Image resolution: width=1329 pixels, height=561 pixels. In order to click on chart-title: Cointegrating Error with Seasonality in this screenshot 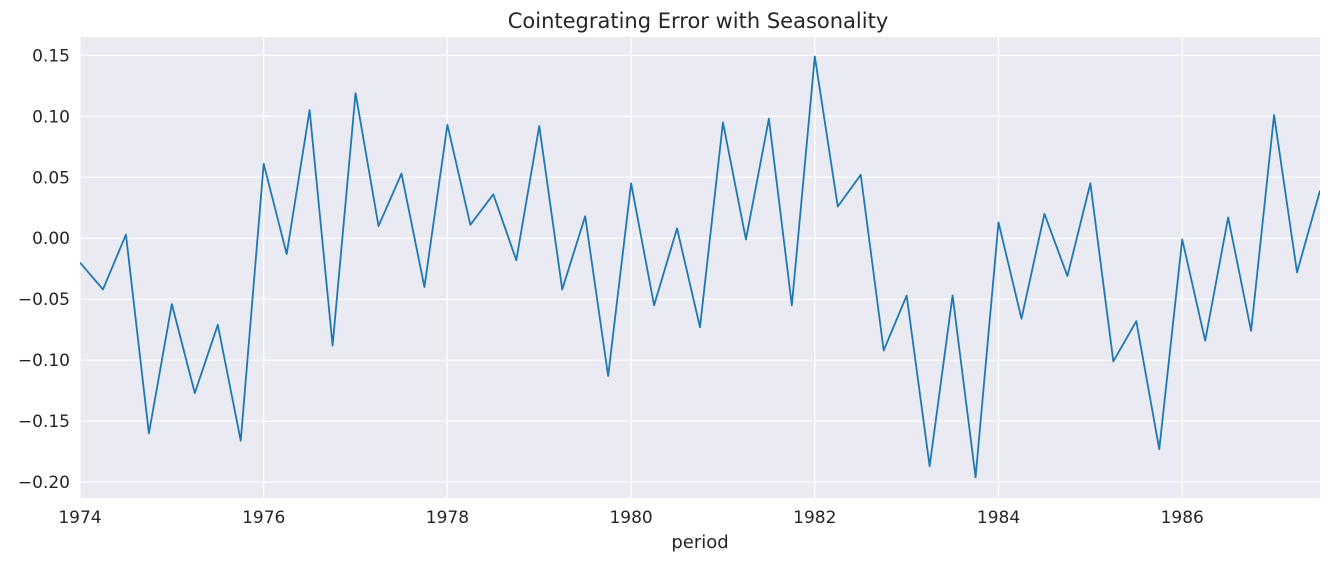, I will do `click(698, 21)`.